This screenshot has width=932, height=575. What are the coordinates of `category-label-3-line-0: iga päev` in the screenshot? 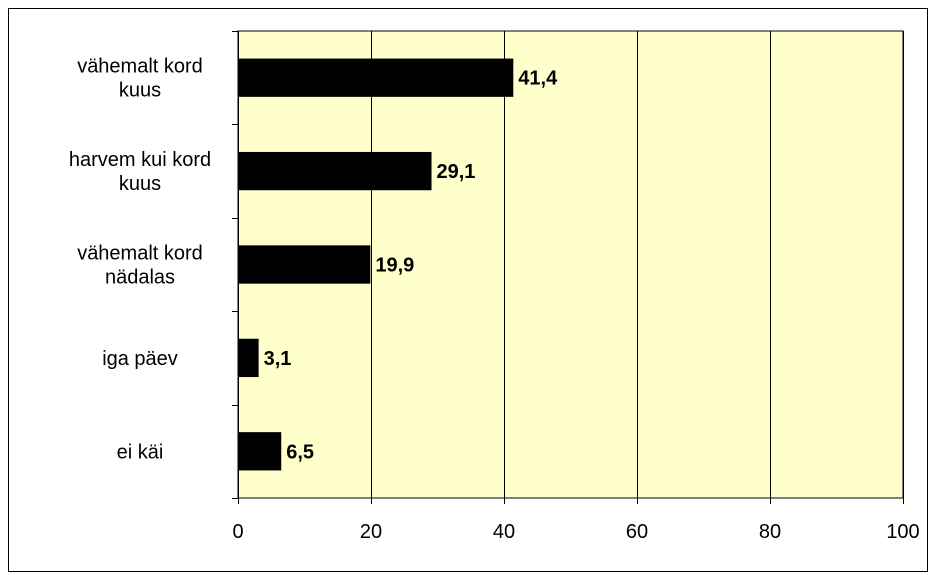 It's located at (140, 359).